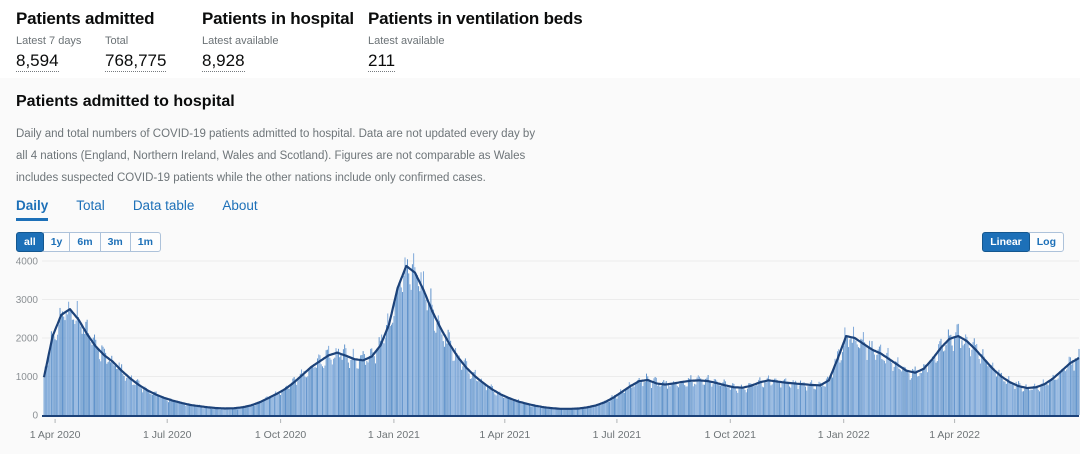  I want to click on x-tick-label: 1 Jan 2021, so click(394, 435).